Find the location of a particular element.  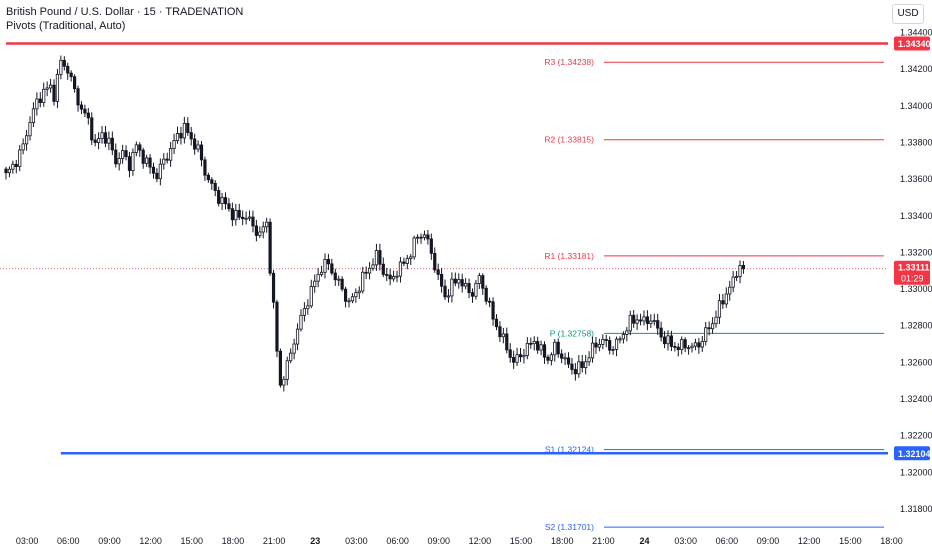

time-tick-label: 03:00 is located at coordinates (356, 541).